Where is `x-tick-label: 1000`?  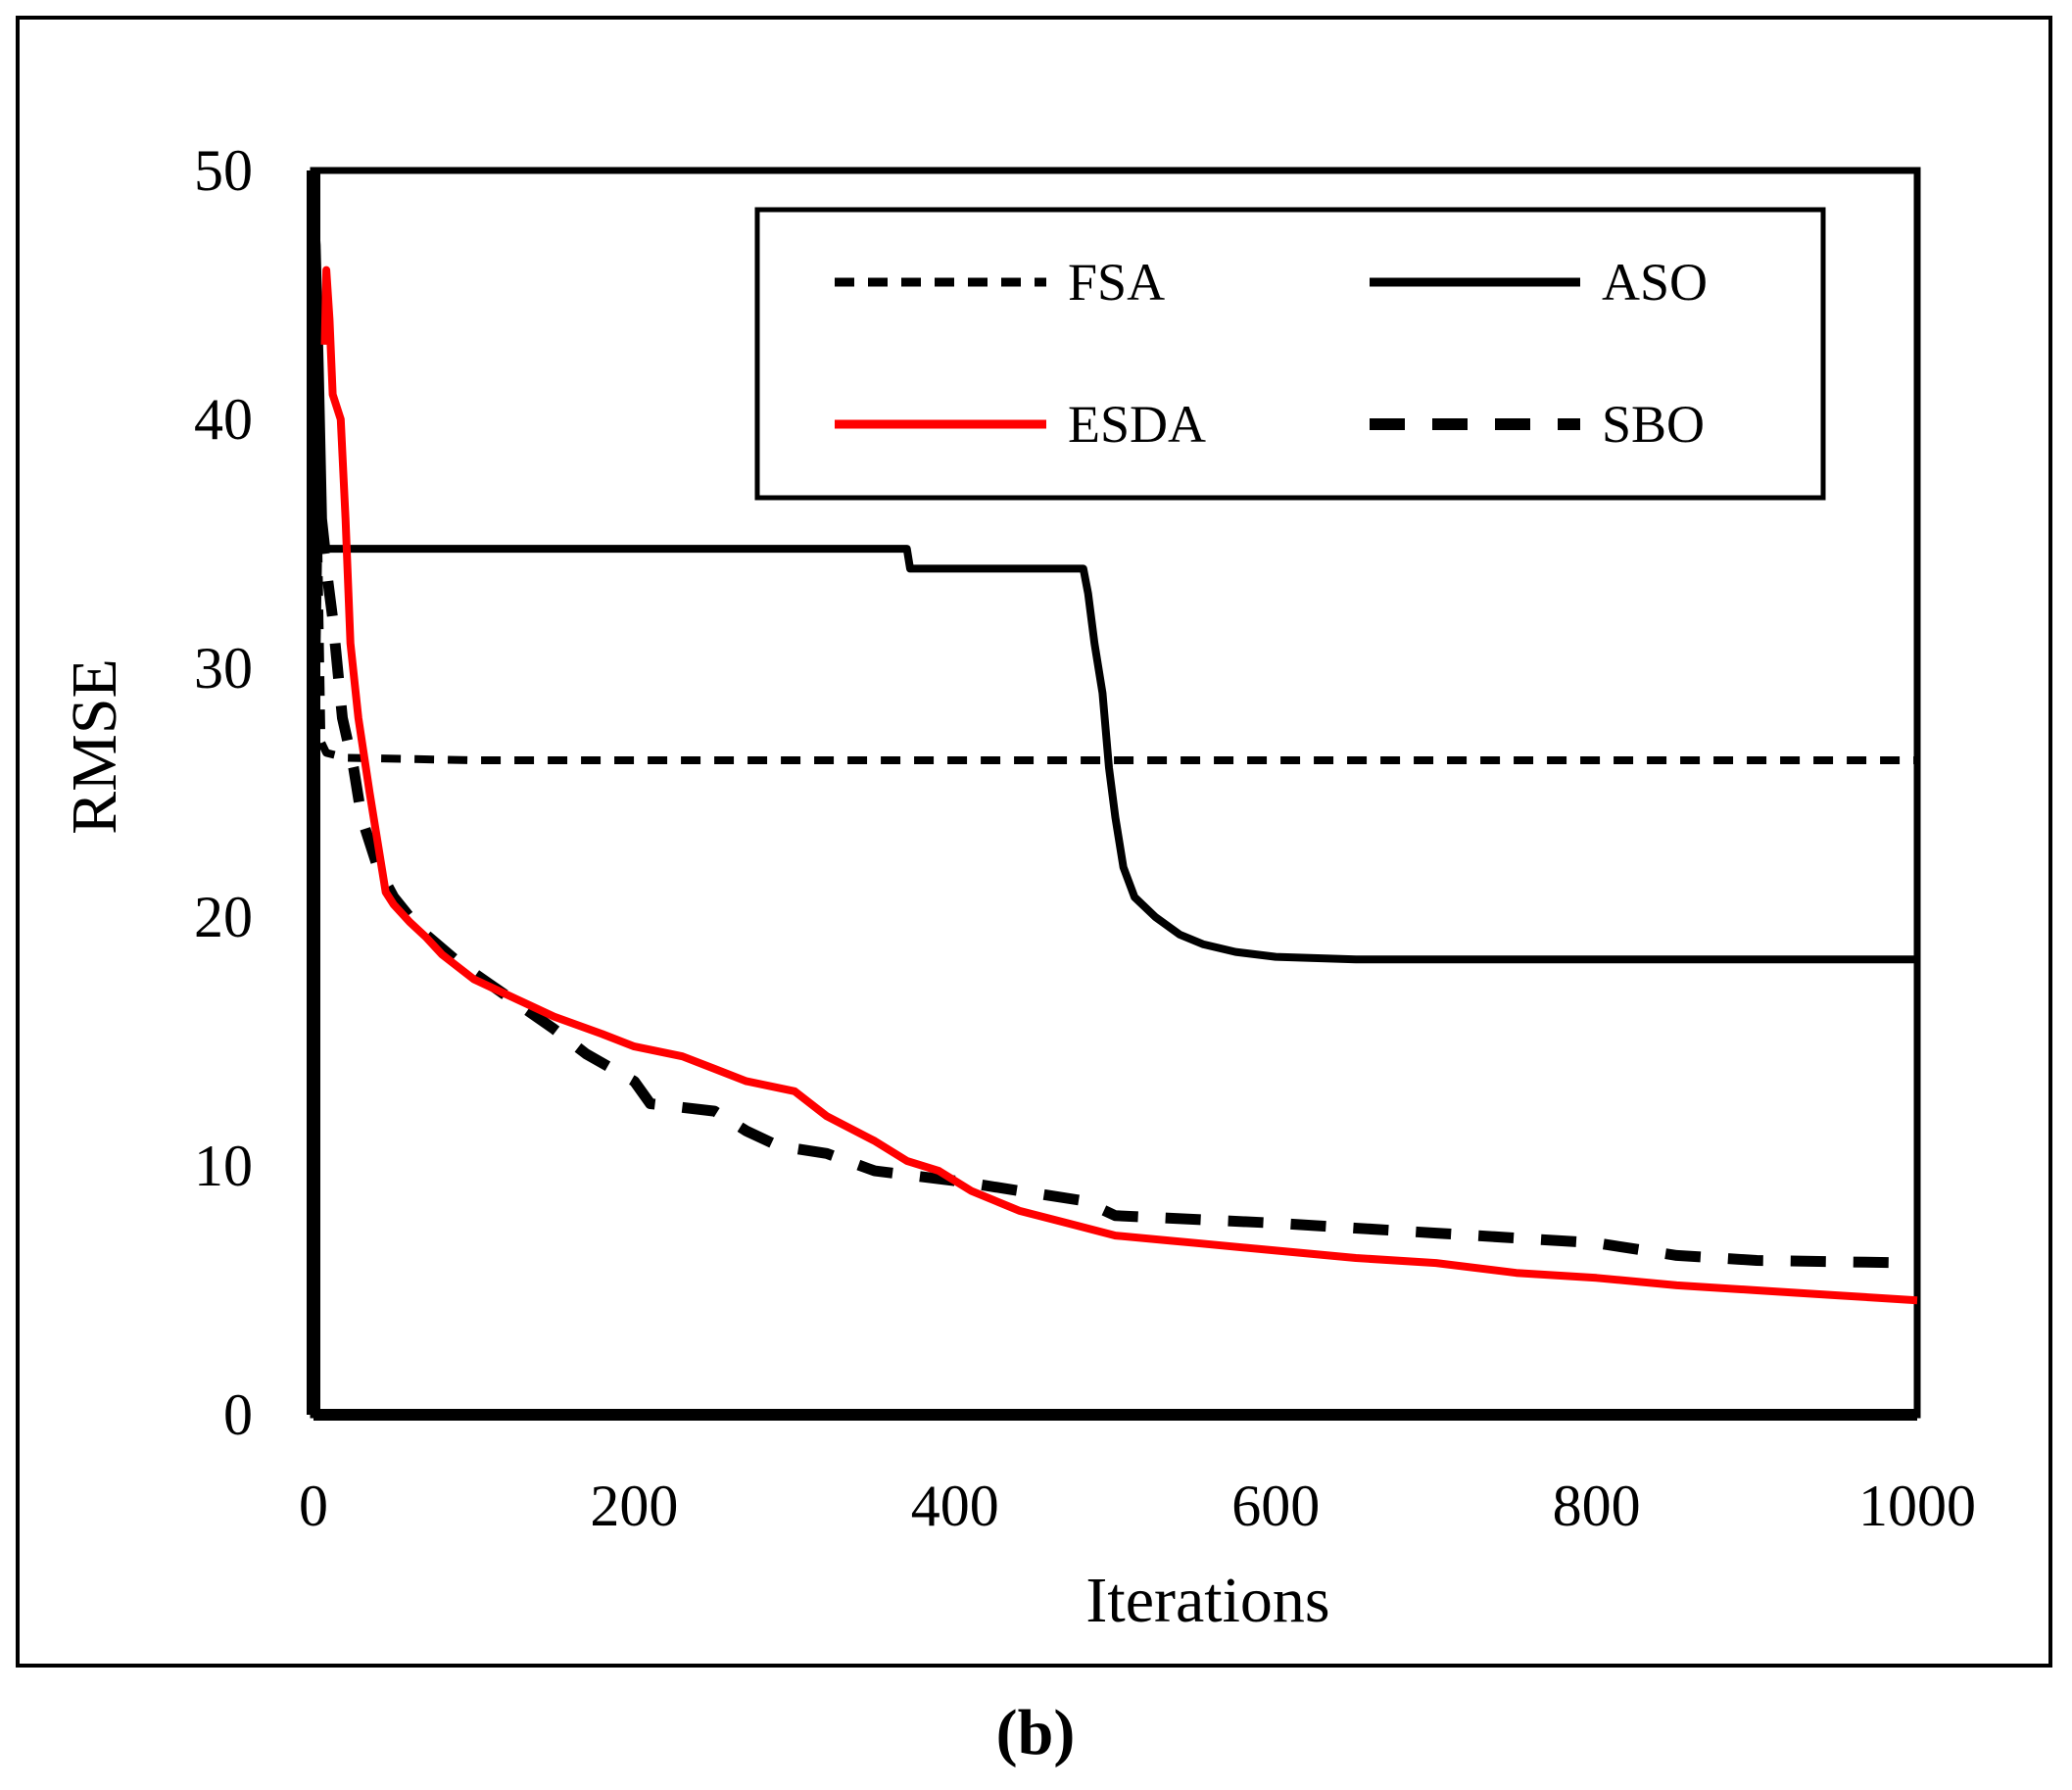 x-tick-label: 1000 is located at coordinates (1917, 1506).